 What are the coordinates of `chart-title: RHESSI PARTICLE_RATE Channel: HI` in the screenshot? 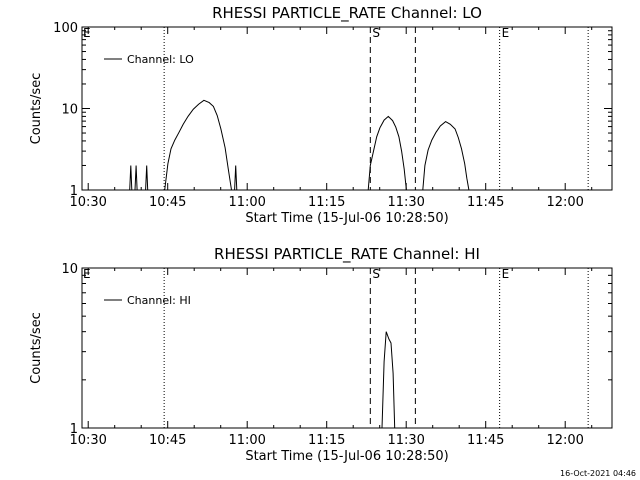 It's located at (347, 254).